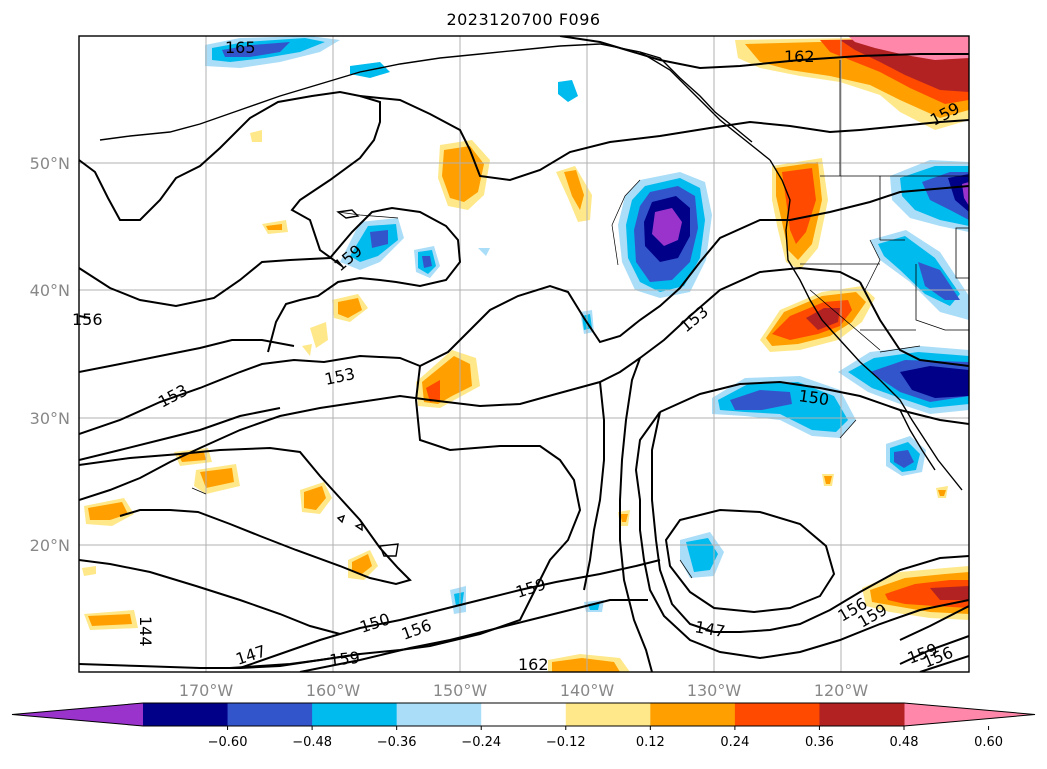 The width and height of the screenshot is (1047, 769). I want to click on lon-label: 130°W, so click(714, 690).